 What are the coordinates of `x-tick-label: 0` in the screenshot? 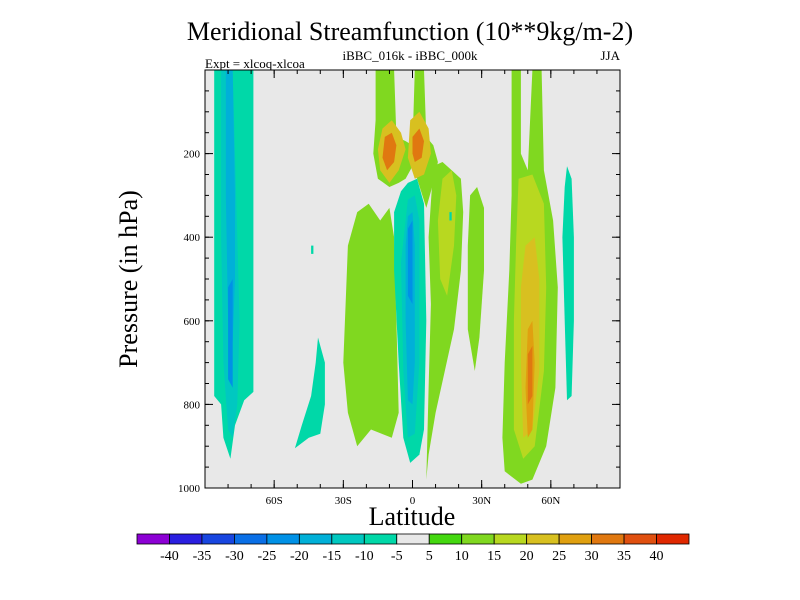 It's located at (413, 501).